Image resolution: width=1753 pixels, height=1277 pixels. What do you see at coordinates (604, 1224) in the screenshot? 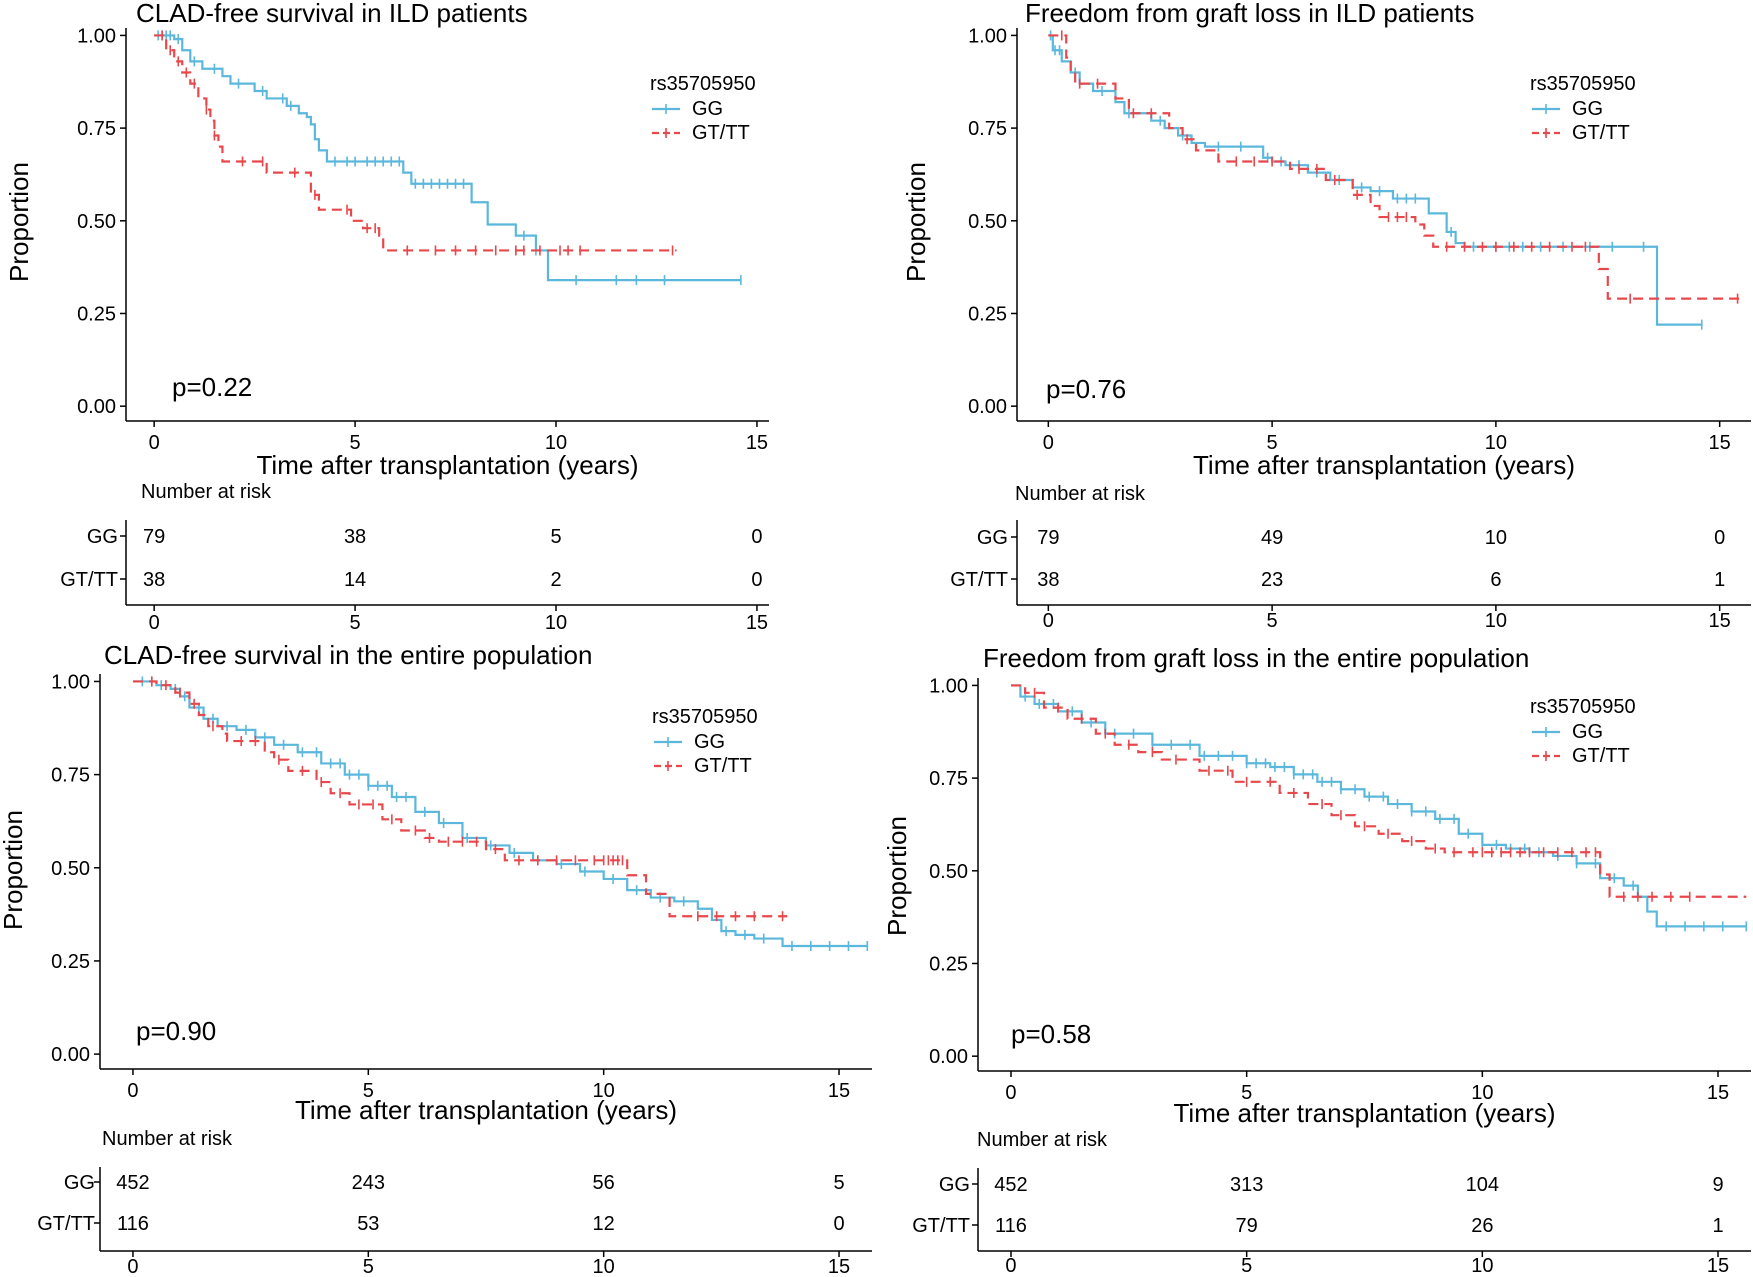
I see `risk-value: 12` at bounding box center [604, 1224].